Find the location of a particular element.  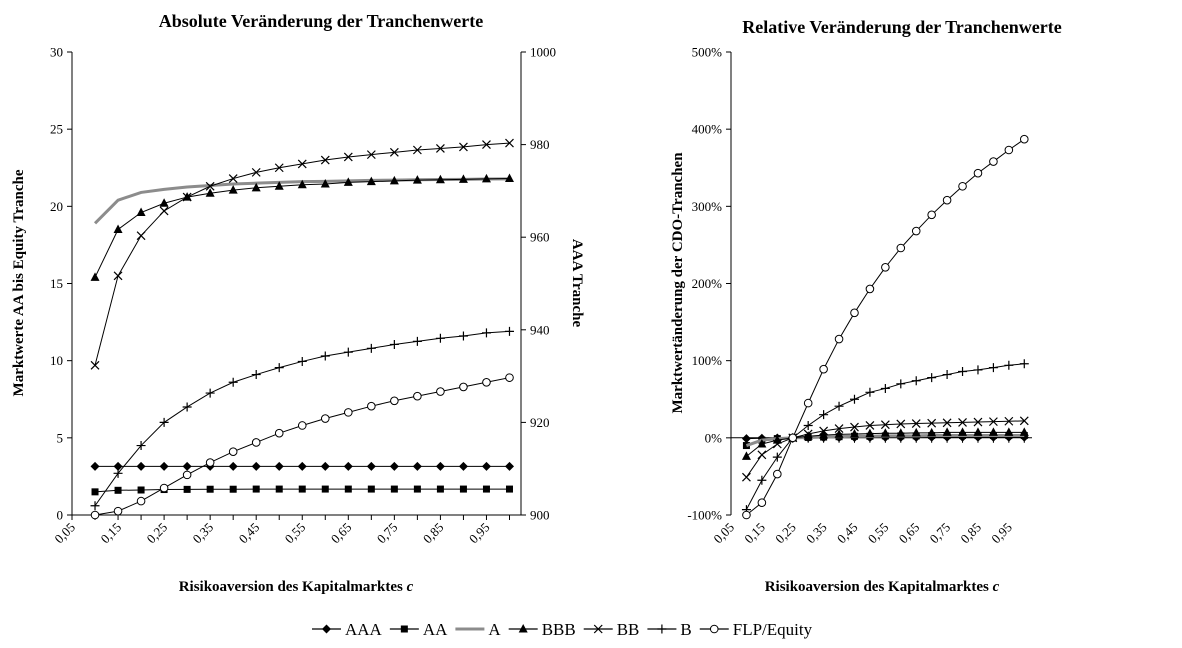

y-tick-label: 500% is located at coordinates (707, 52).